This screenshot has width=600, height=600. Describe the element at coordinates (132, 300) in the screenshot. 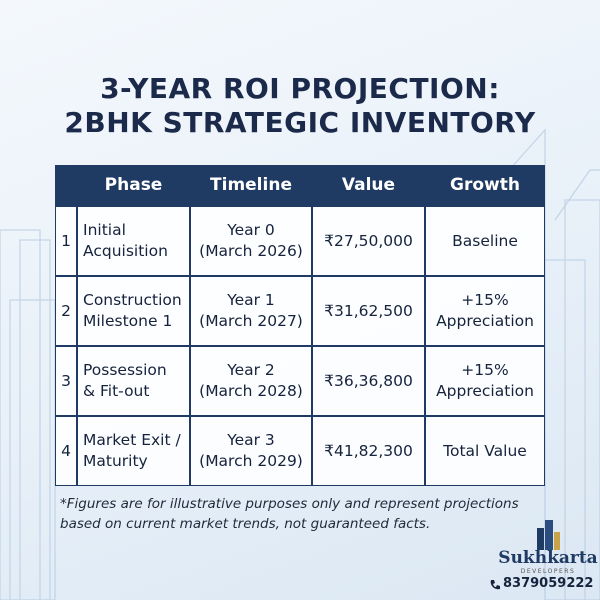

I see `cell-text: Construction` at that location.